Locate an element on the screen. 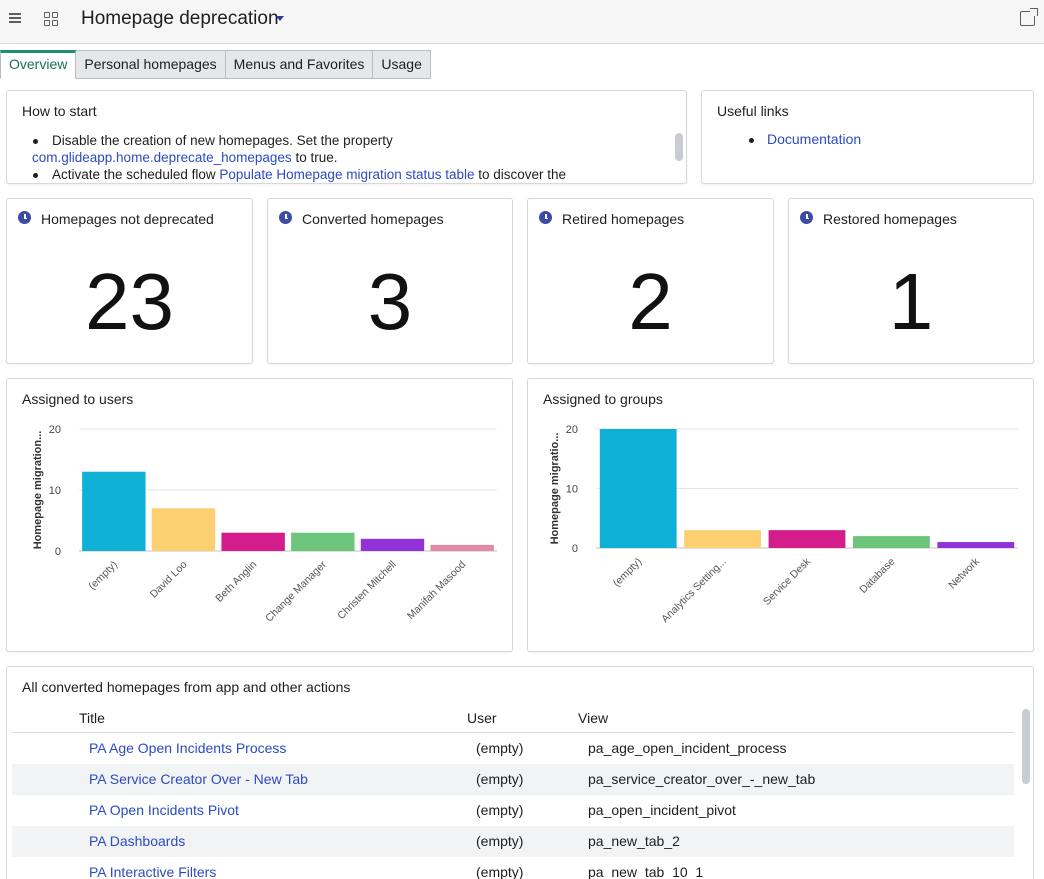  step-suffix: to true. is located at coordinates (314, 157).